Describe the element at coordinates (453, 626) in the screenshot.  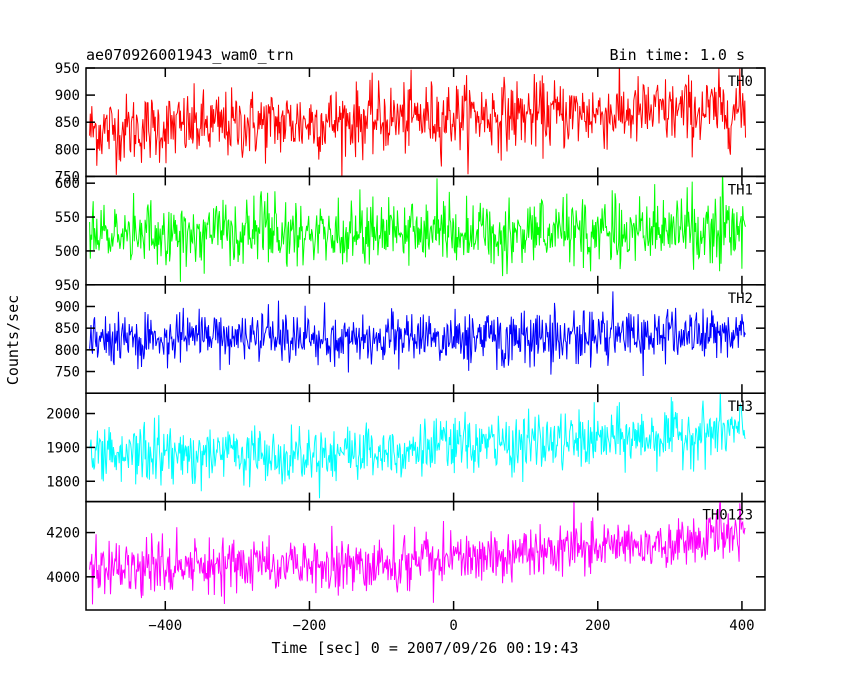
I see `x-tick-label: 0` at that location.